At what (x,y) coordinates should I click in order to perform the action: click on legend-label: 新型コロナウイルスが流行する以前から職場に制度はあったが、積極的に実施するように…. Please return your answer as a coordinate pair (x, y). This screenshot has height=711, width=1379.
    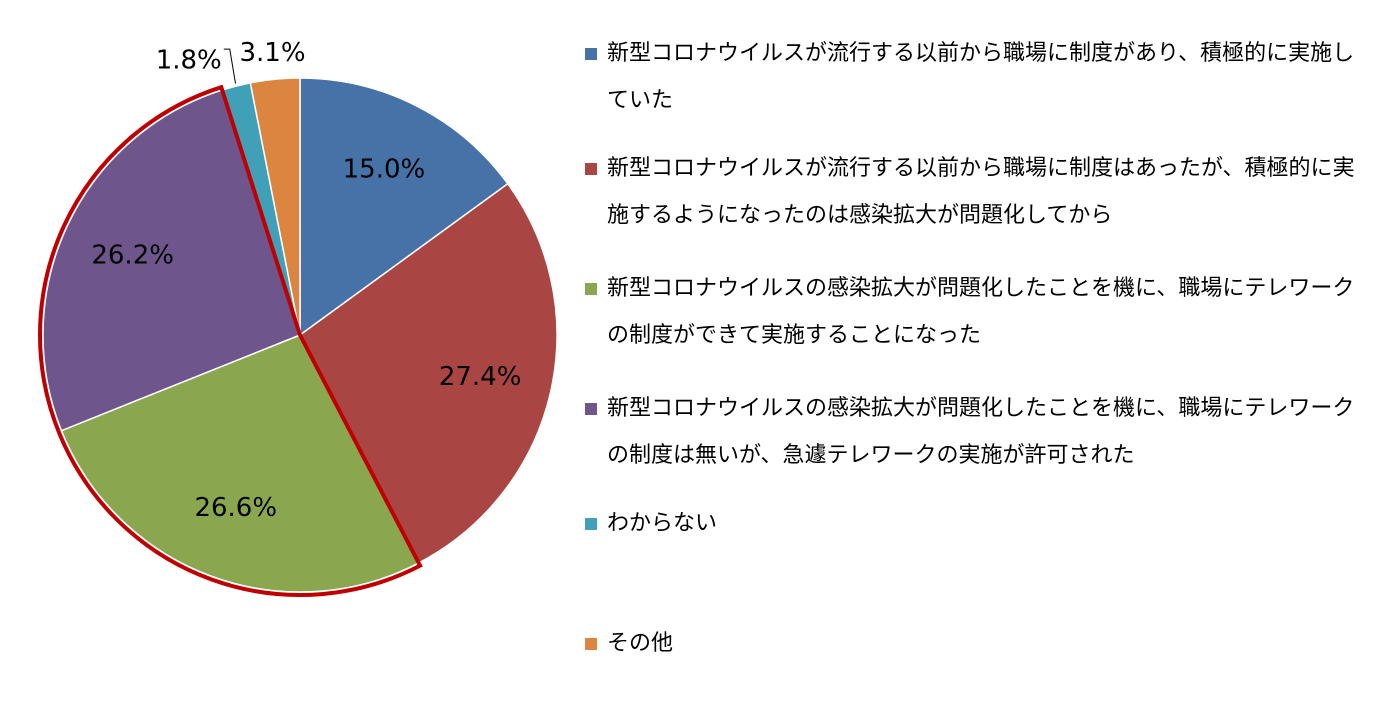
    Looking at the image, I should click on (981, 192).